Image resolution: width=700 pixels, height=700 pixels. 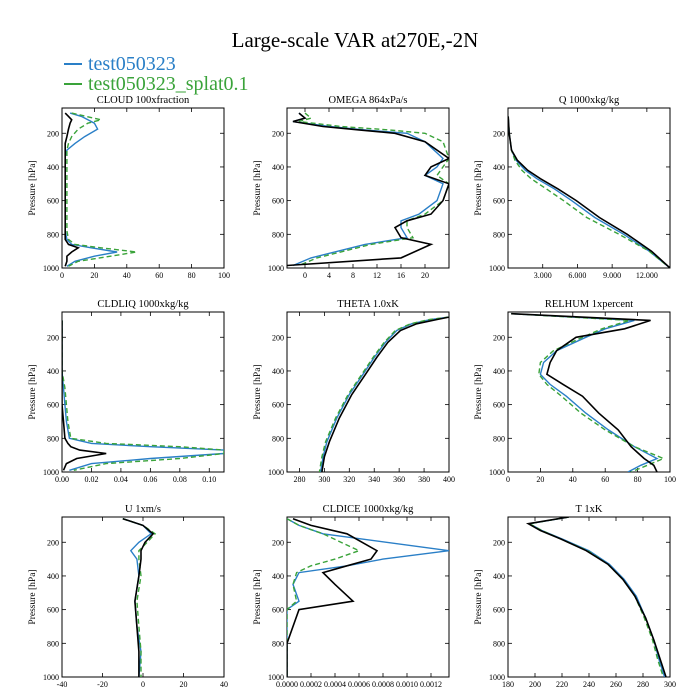 What do you see at coordinates (577, 275) in the screenshot?
I see `x-tick-label: 6.000` at bounding box center [577, 275].